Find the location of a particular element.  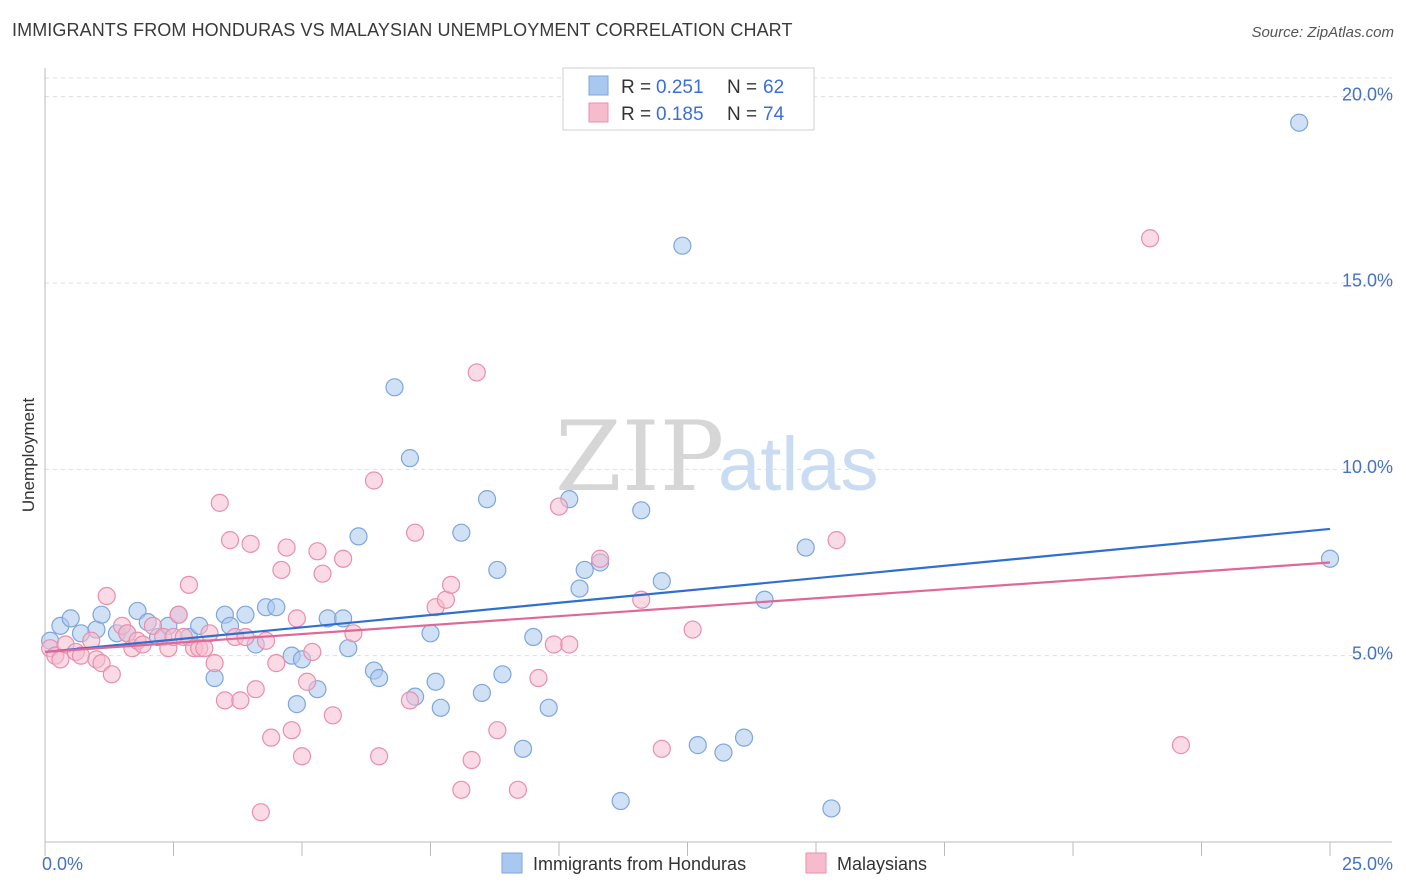

trend-layer is located at coordinates (687, 590).